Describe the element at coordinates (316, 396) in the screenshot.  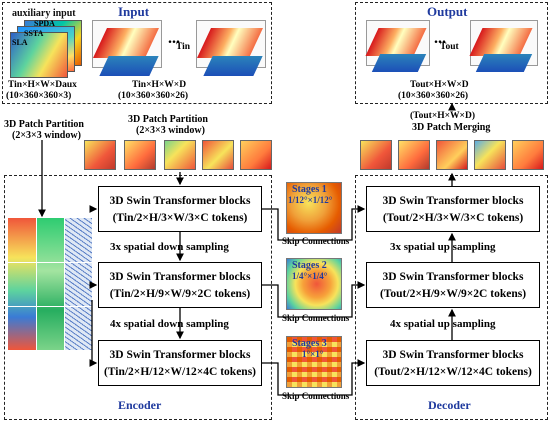
I see `skip-label-3: Skip Connections` at that location.